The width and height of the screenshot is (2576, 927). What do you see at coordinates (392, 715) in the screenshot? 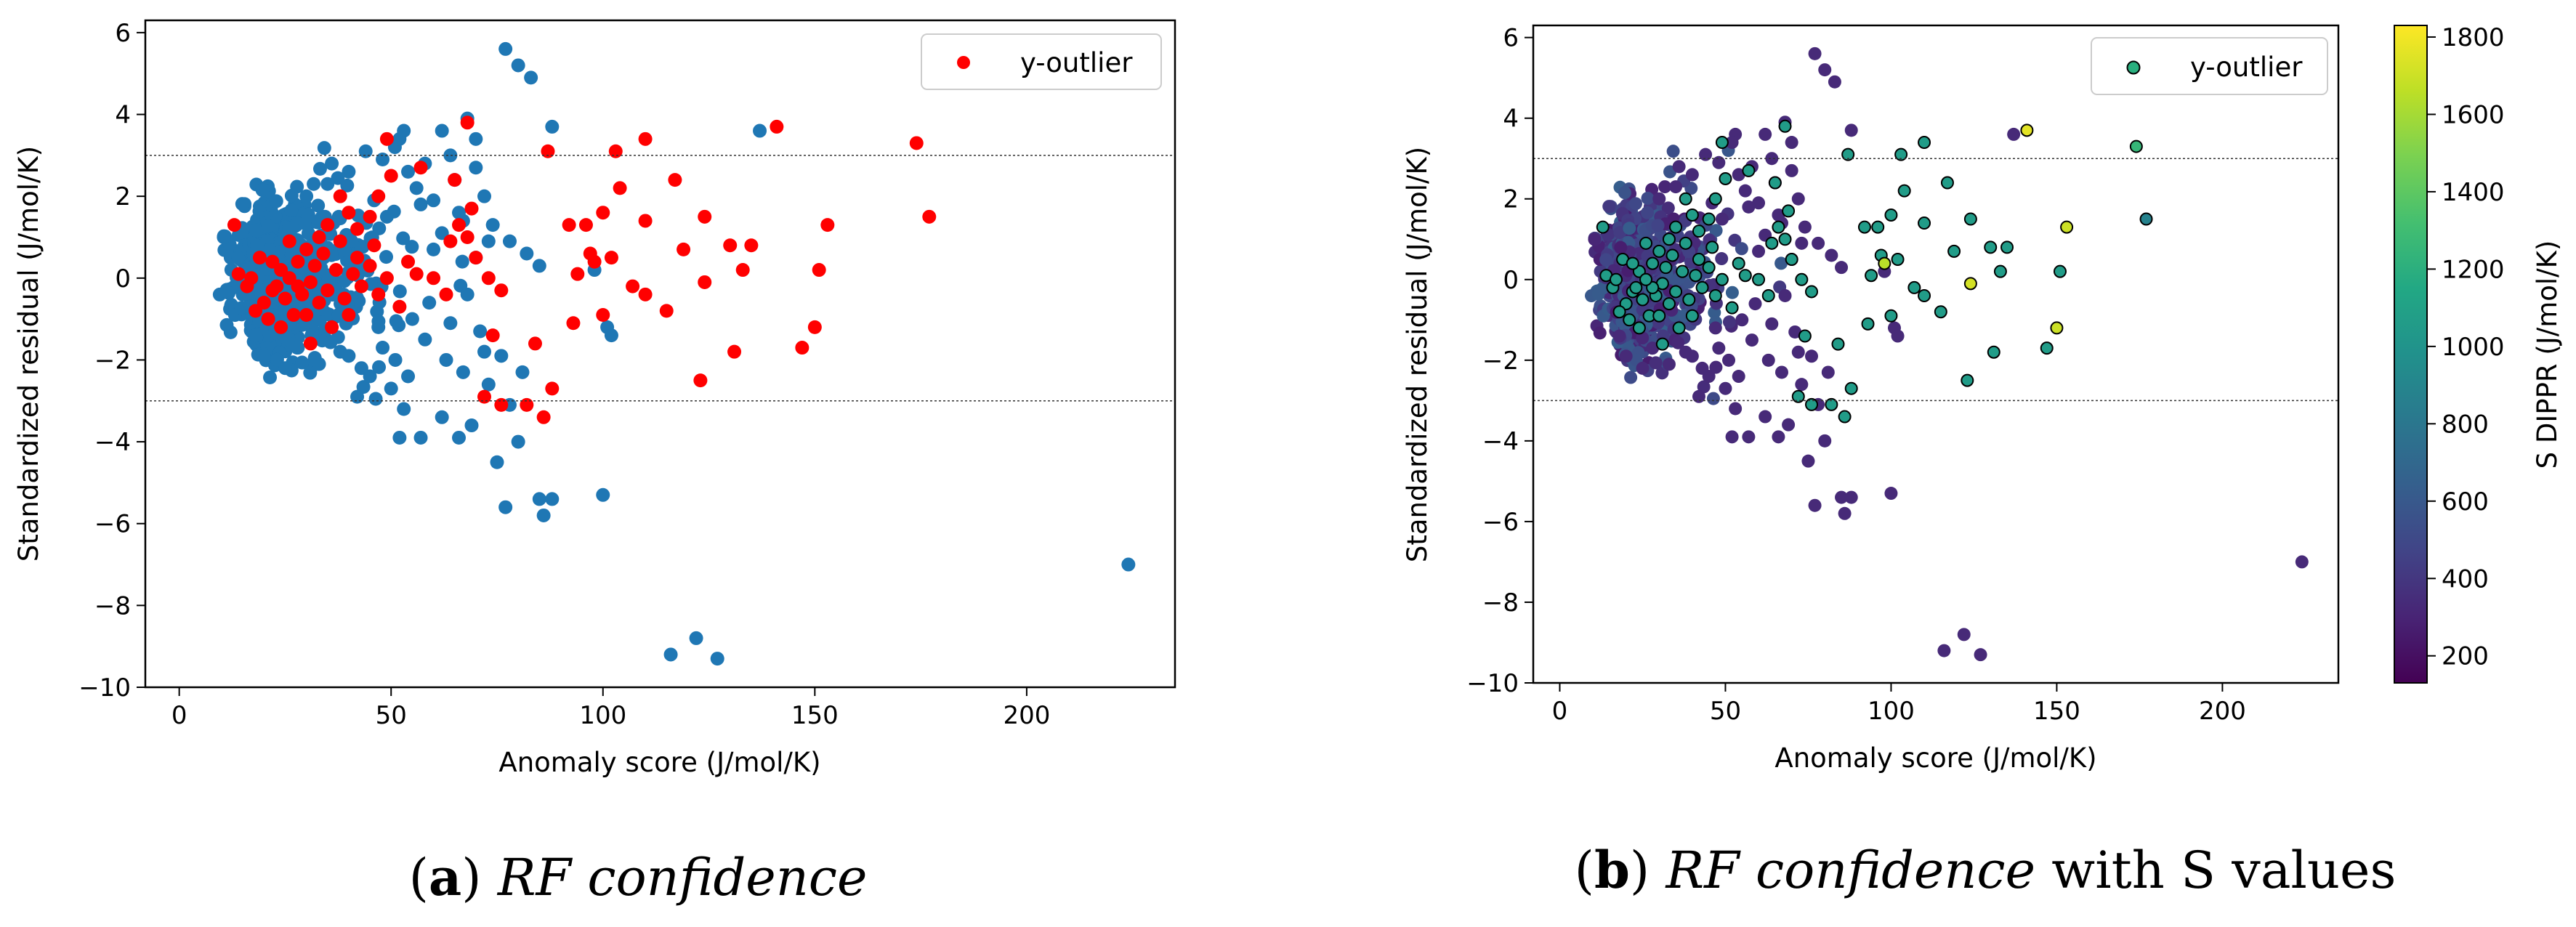
I see `x-tick-label: 50` at bounding box center [392, 715].